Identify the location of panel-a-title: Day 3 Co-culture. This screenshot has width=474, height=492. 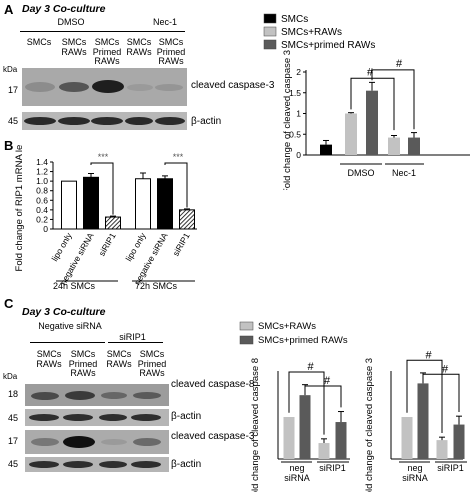
(64, 9).